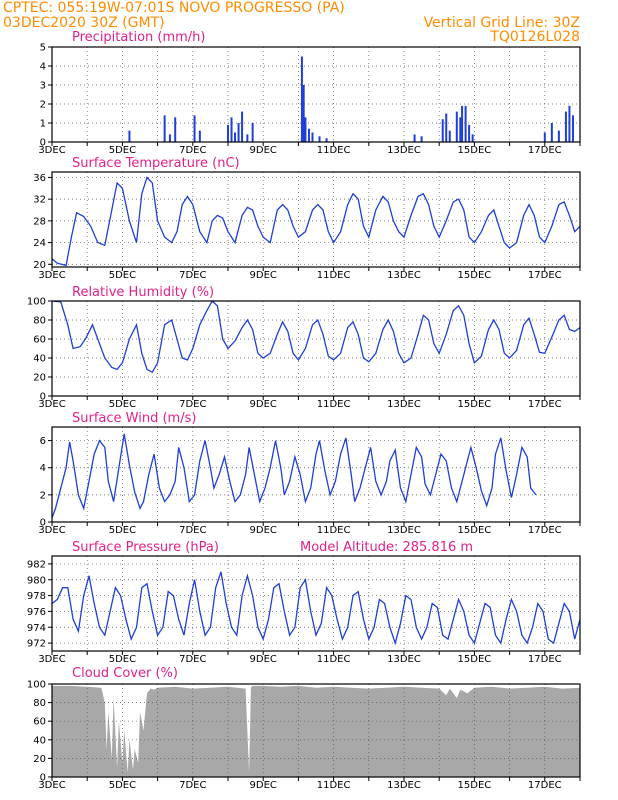  I want to click on header-date: 03DEC2020 30Z (GMT), so click(84, 23).